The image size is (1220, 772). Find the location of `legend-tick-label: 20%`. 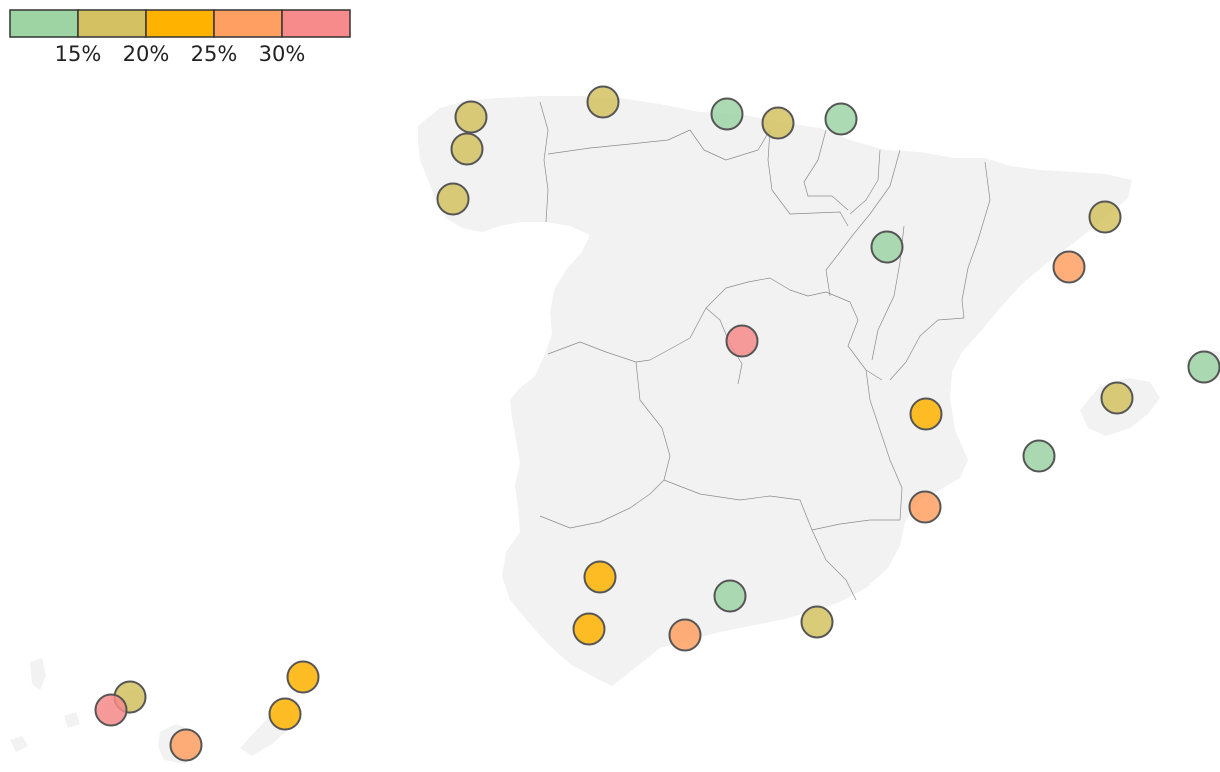

legend-tick-label: 20% is located at coordinates (146, 54).